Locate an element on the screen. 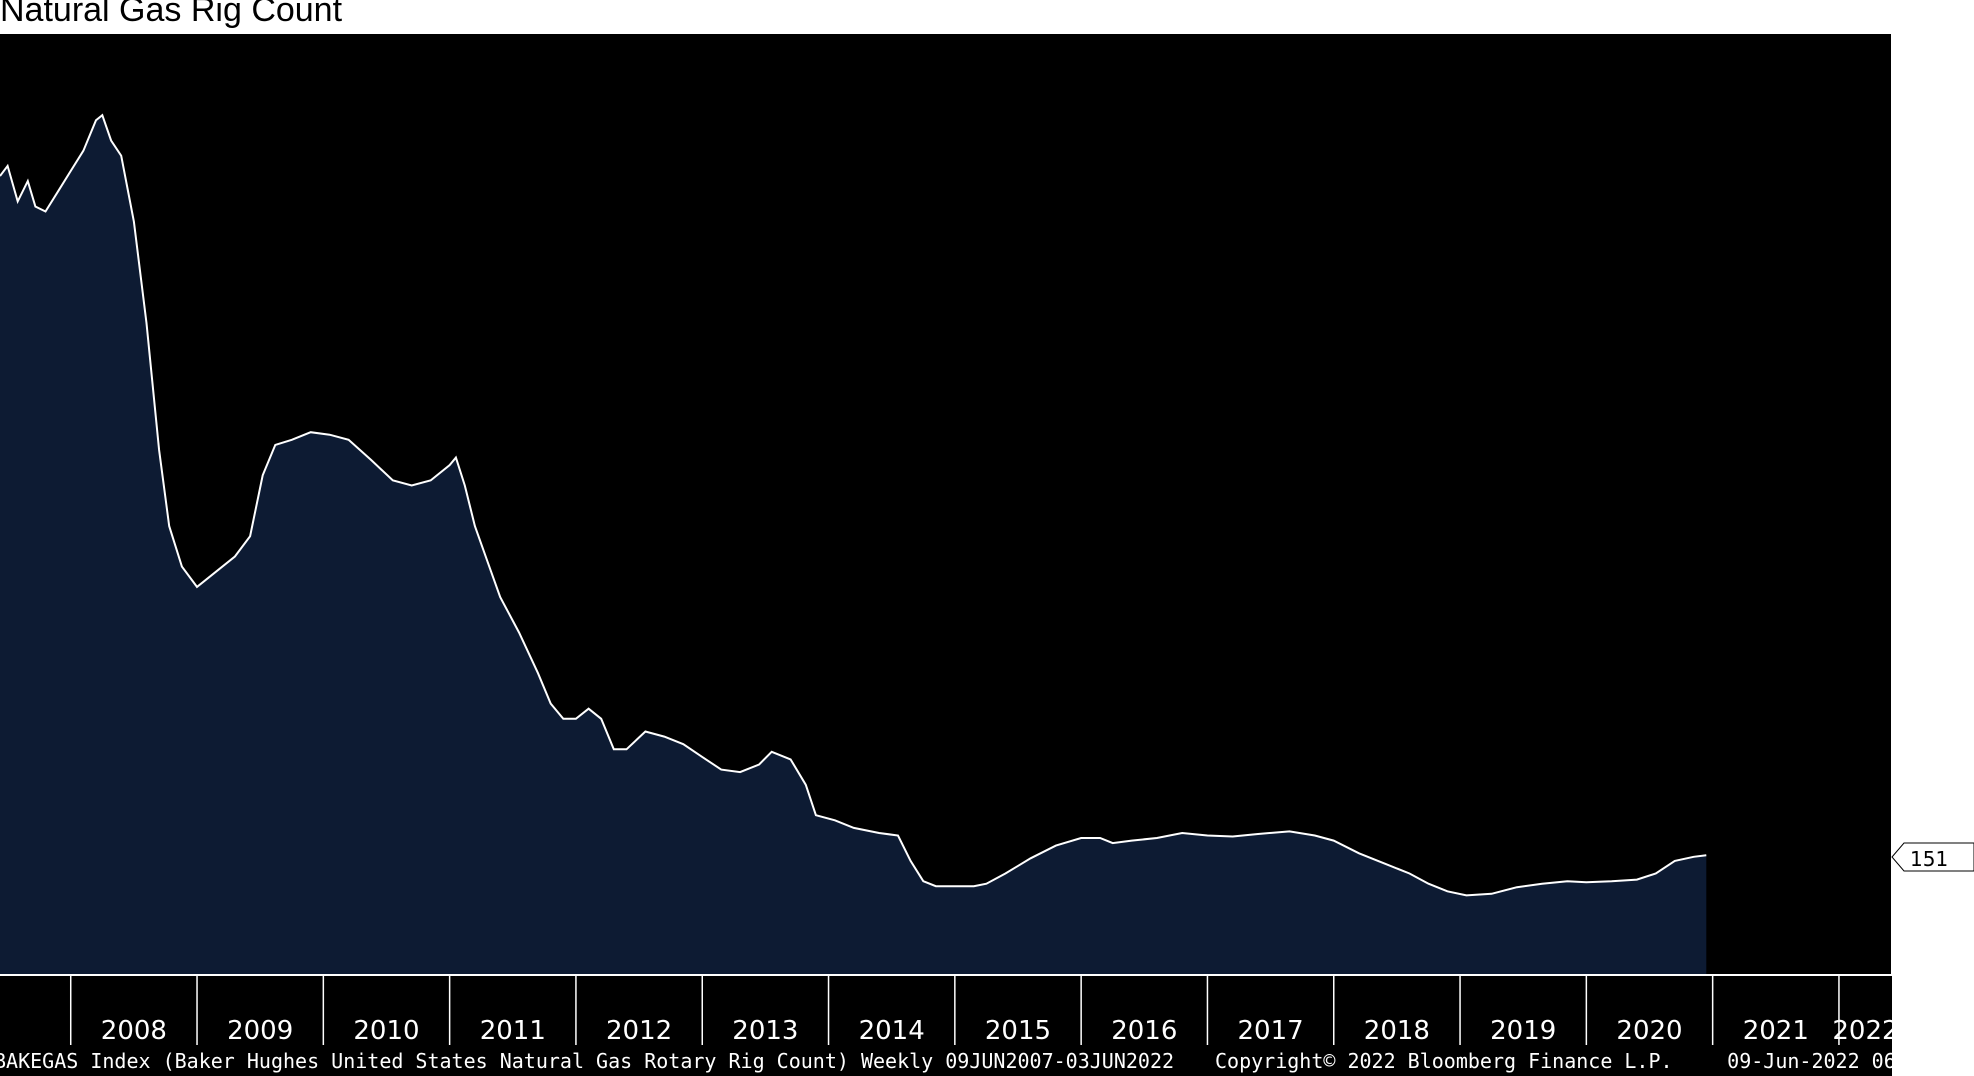  y-tick-label: 1600 is located at coordinates (1936, 121).